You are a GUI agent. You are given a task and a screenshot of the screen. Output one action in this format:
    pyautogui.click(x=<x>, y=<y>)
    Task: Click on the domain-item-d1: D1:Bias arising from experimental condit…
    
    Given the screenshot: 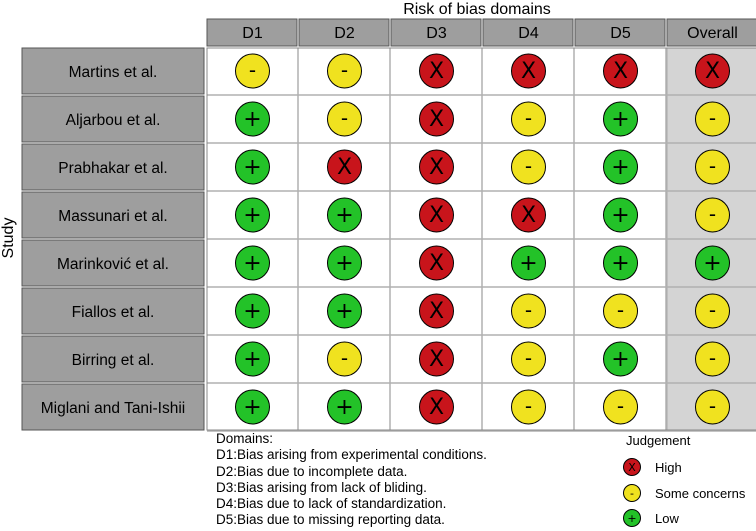 What is the action you would take?
    pyautogui.click(x=351, y=455)
    